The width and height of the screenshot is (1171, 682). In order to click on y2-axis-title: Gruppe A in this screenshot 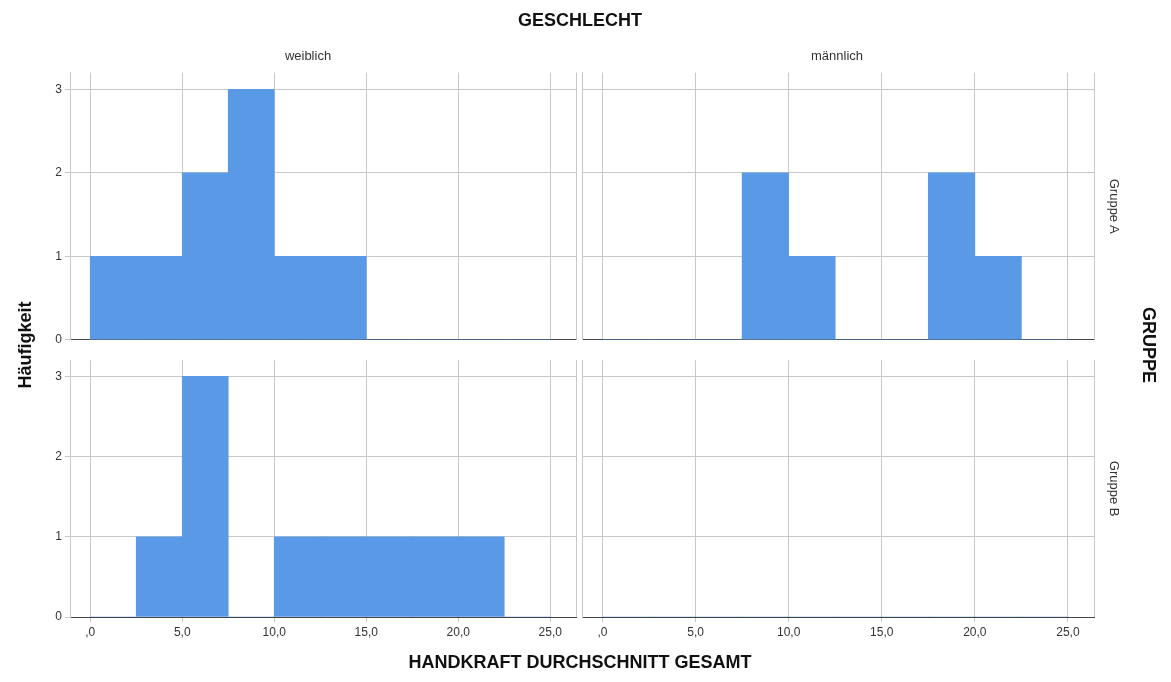, I will do `click(1115, 206)`.